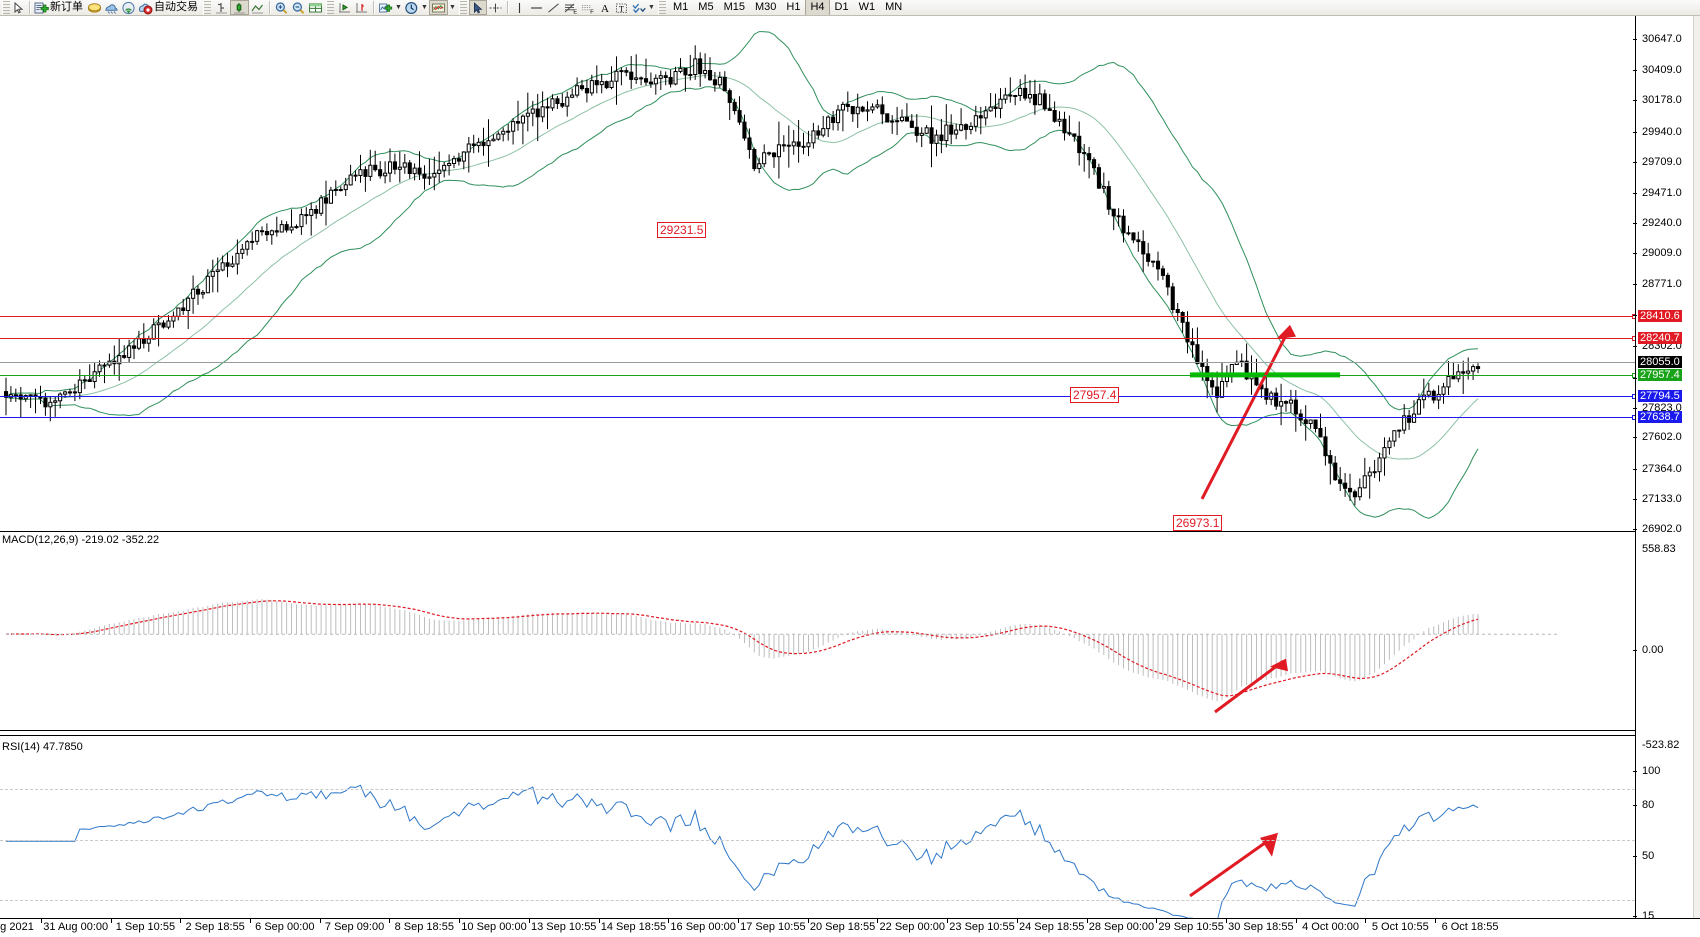 Image resolution: width=1700 pixels, height=937 pixels. Describe the element at coordinates (1660, 416) in the screenshot. I see `price-level-badge: 27638.7` at that location.